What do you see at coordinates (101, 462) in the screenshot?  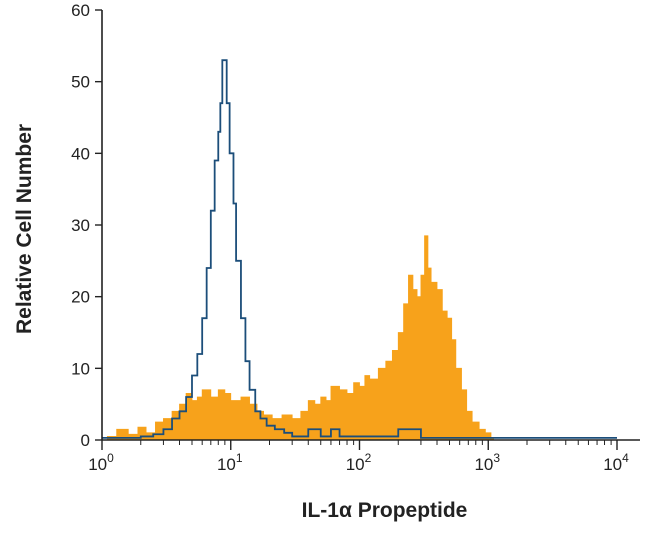 I see `x-tick-label: 10⁰` at bounding box center [101, 462].